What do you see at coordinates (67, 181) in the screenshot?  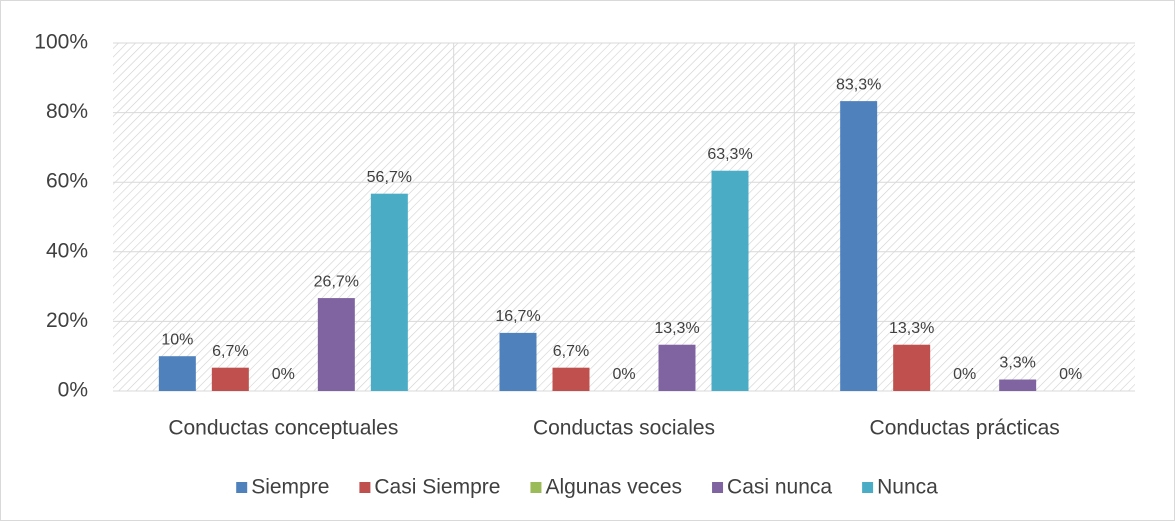 I see `y-tick-label: 60%` at bounding box center [67, 181].